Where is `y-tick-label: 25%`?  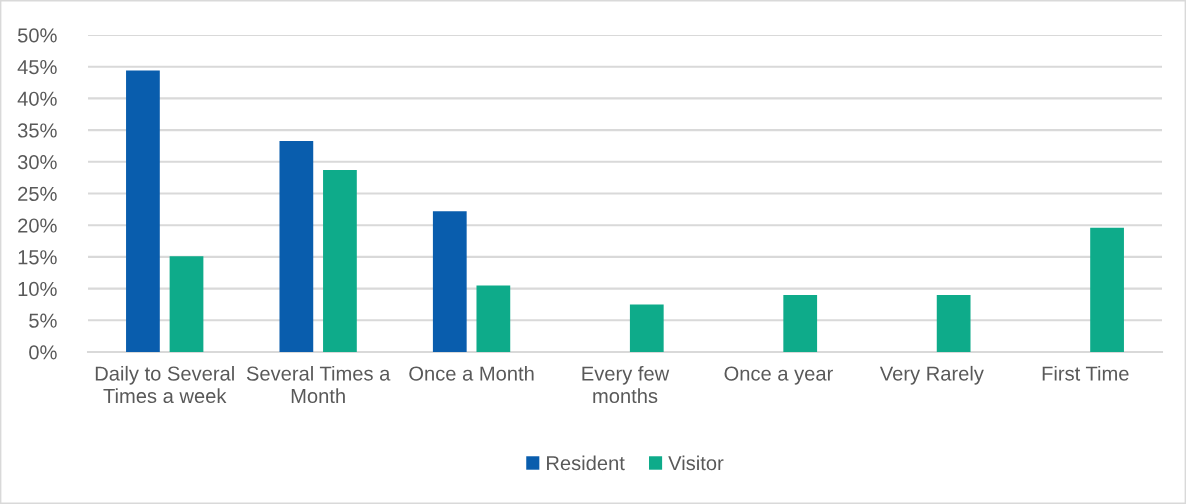
y-tick-label: 25% is located at coordinates (37, 193).